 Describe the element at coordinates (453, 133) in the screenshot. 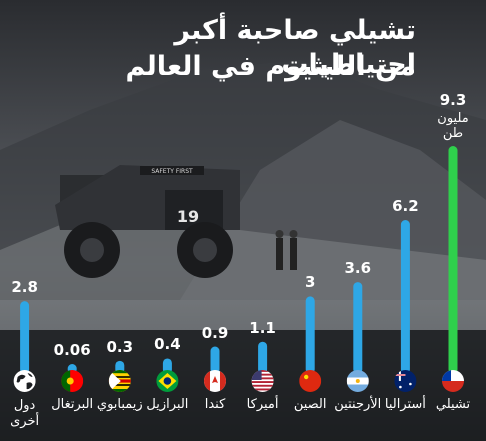

I see `unit-label-line-2: طن` at that location.